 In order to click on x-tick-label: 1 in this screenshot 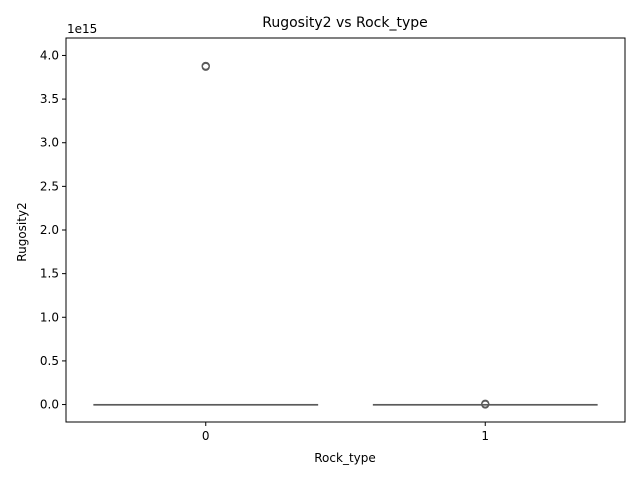, I will do `click(485, 436)`.